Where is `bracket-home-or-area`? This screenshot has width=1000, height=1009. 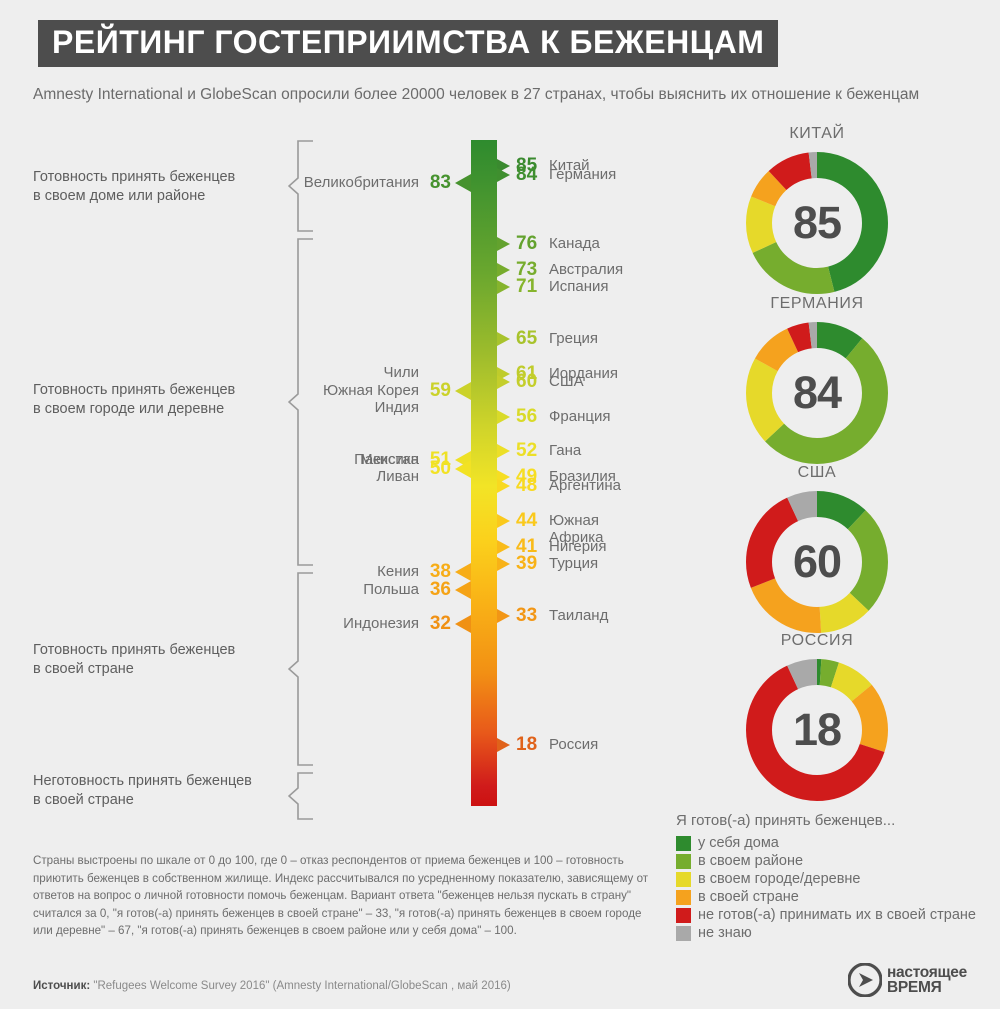 bracket-home-or-area is located at coordinates (301, 186).